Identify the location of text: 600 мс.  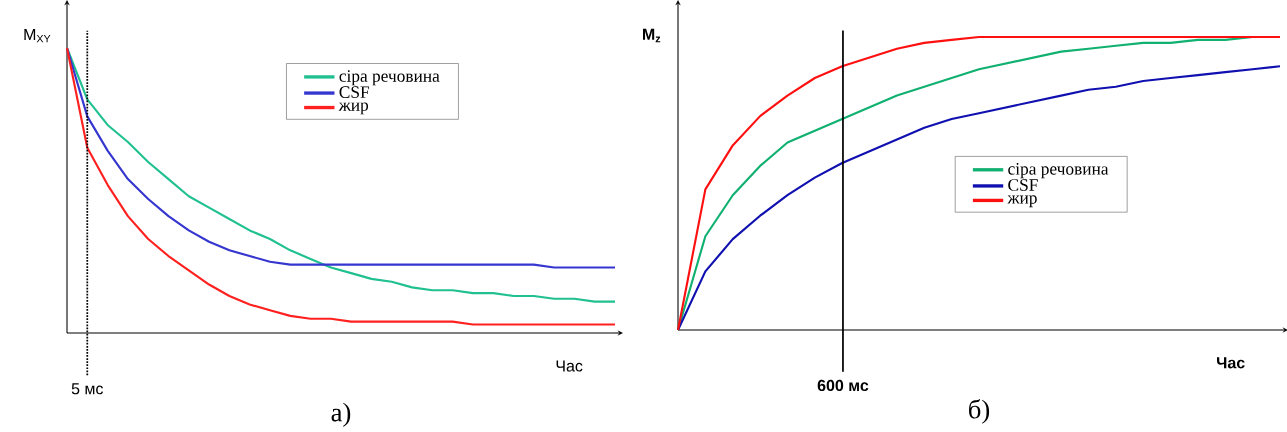
(843, 385).